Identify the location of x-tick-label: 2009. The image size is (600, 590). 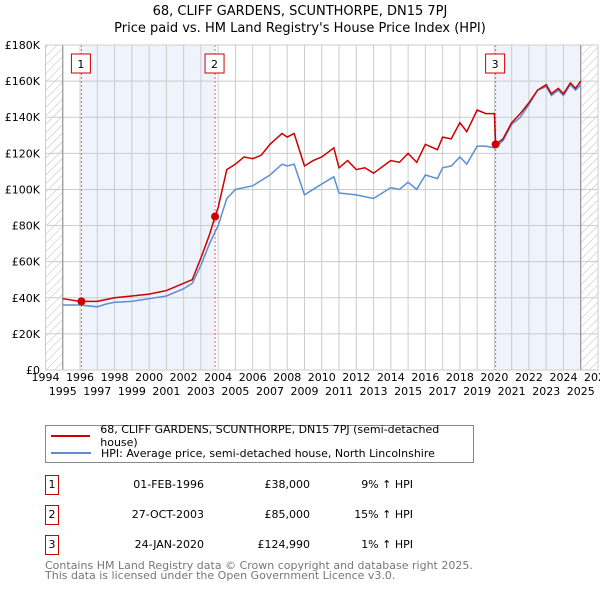
(304, 391).